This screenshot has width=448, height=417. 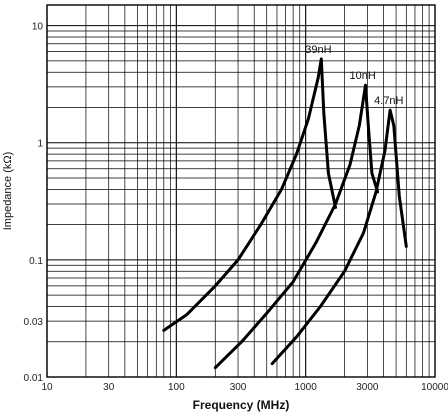 What do you see at coordinates (38, 27) in the screenshot?
I see `y-tick-label: 10` at bounding box center [38, 27].